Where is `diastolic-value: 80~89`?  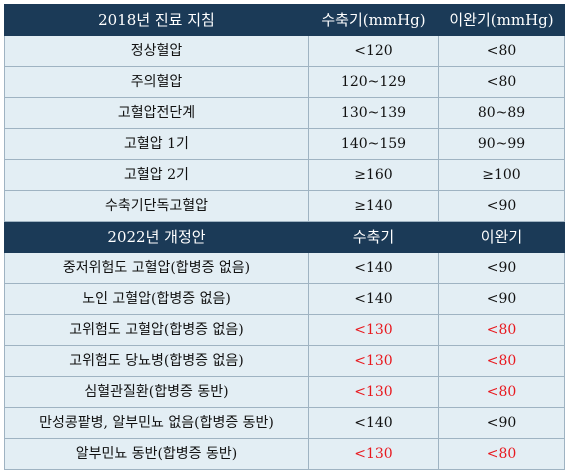 diastolic-value: 80~89 is located at coordinates (501, 113).